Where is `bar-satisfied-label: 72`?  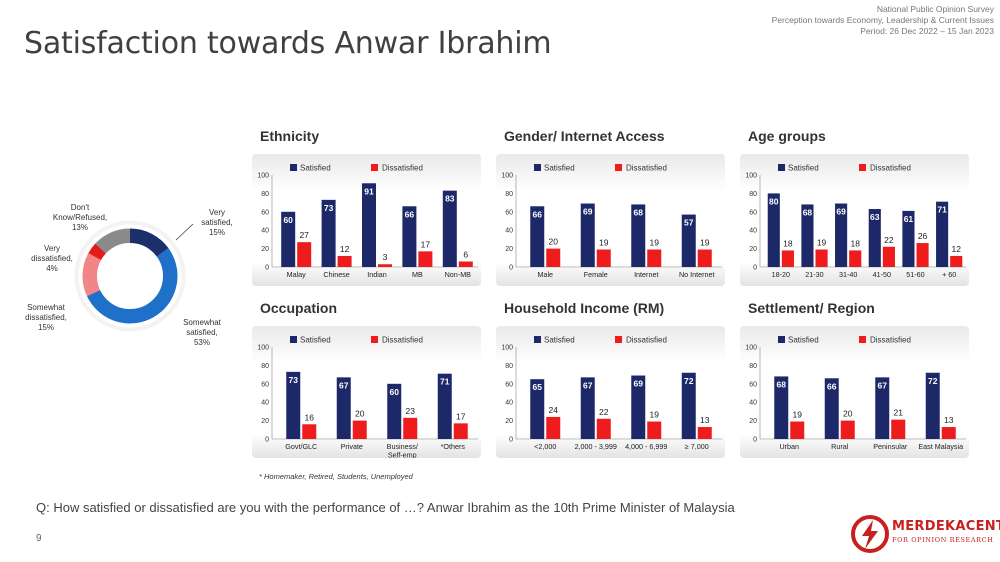 bar-satisfied-label: 72 is located at coordinates (933, 381).